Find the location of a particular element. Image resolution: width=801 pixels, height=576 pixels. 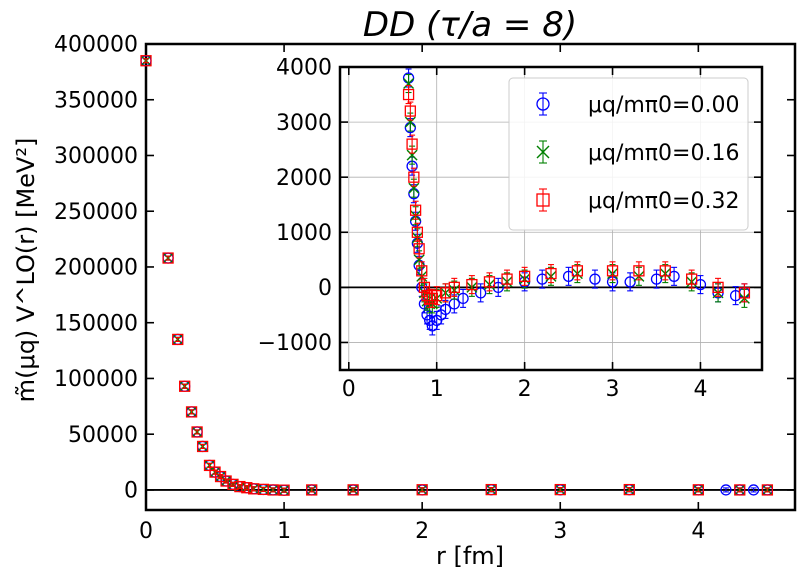

chart-title: DD (τ/a = 8) is located at coordinates (470, 25).